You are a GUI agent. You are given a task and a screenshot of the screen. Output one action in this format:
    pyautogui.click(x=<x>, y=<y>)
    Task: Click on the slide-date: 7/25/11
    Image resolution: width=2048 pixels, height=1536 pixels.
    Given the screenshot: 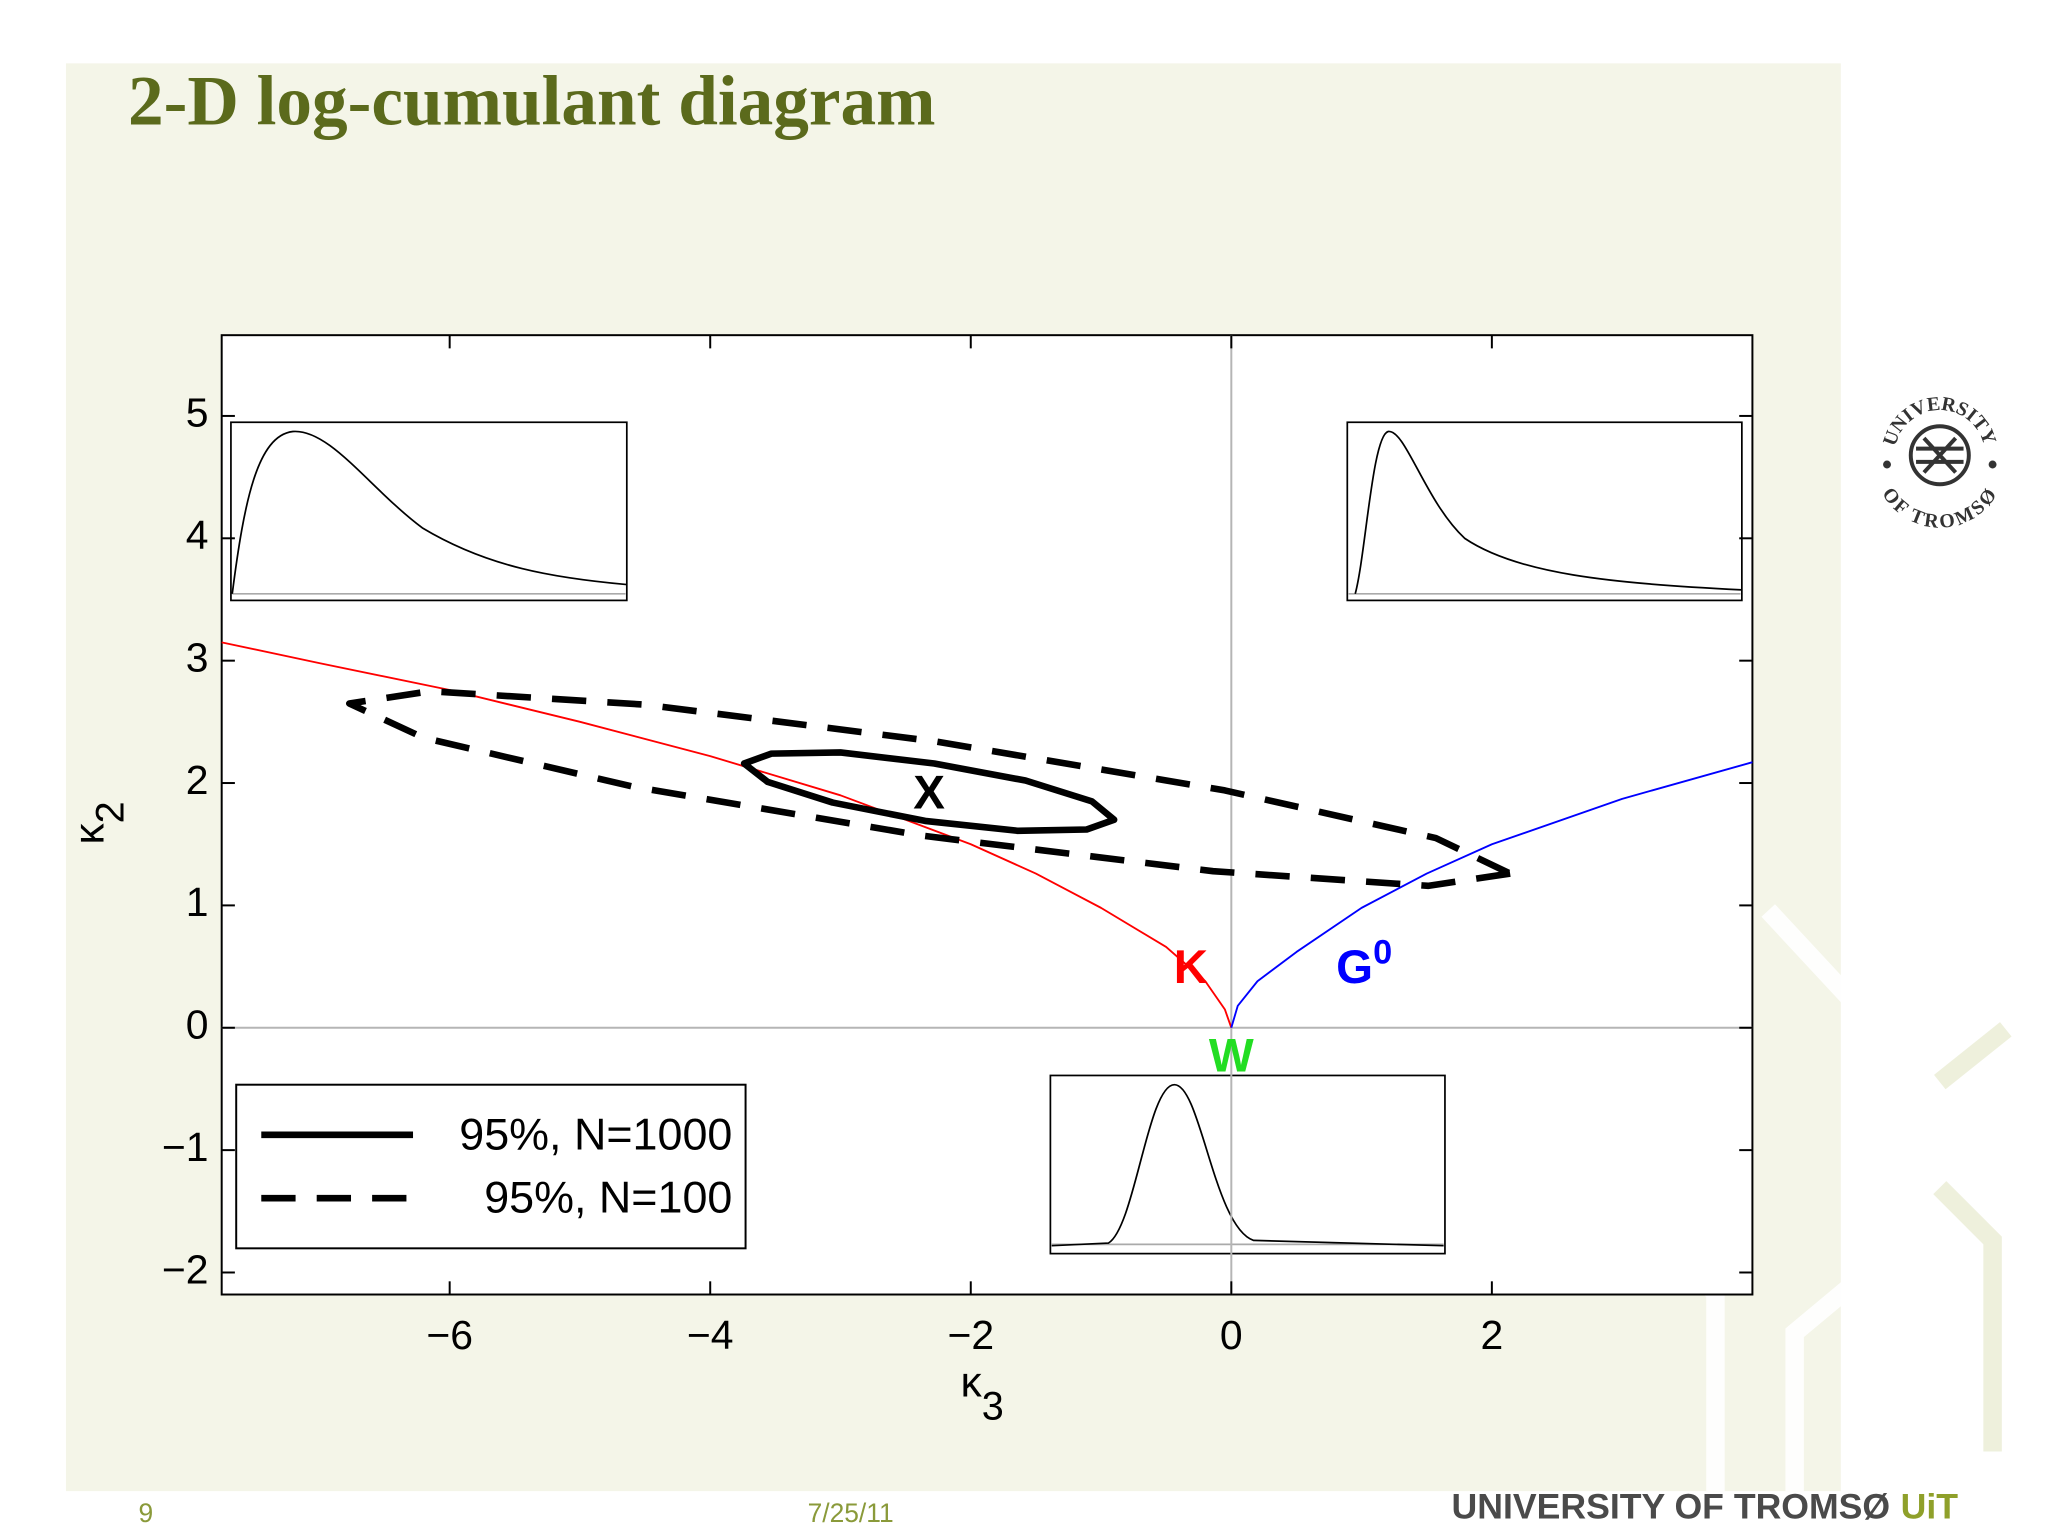 What is the action you would take?
    pyautogui.click(x=851, y=1513)
    